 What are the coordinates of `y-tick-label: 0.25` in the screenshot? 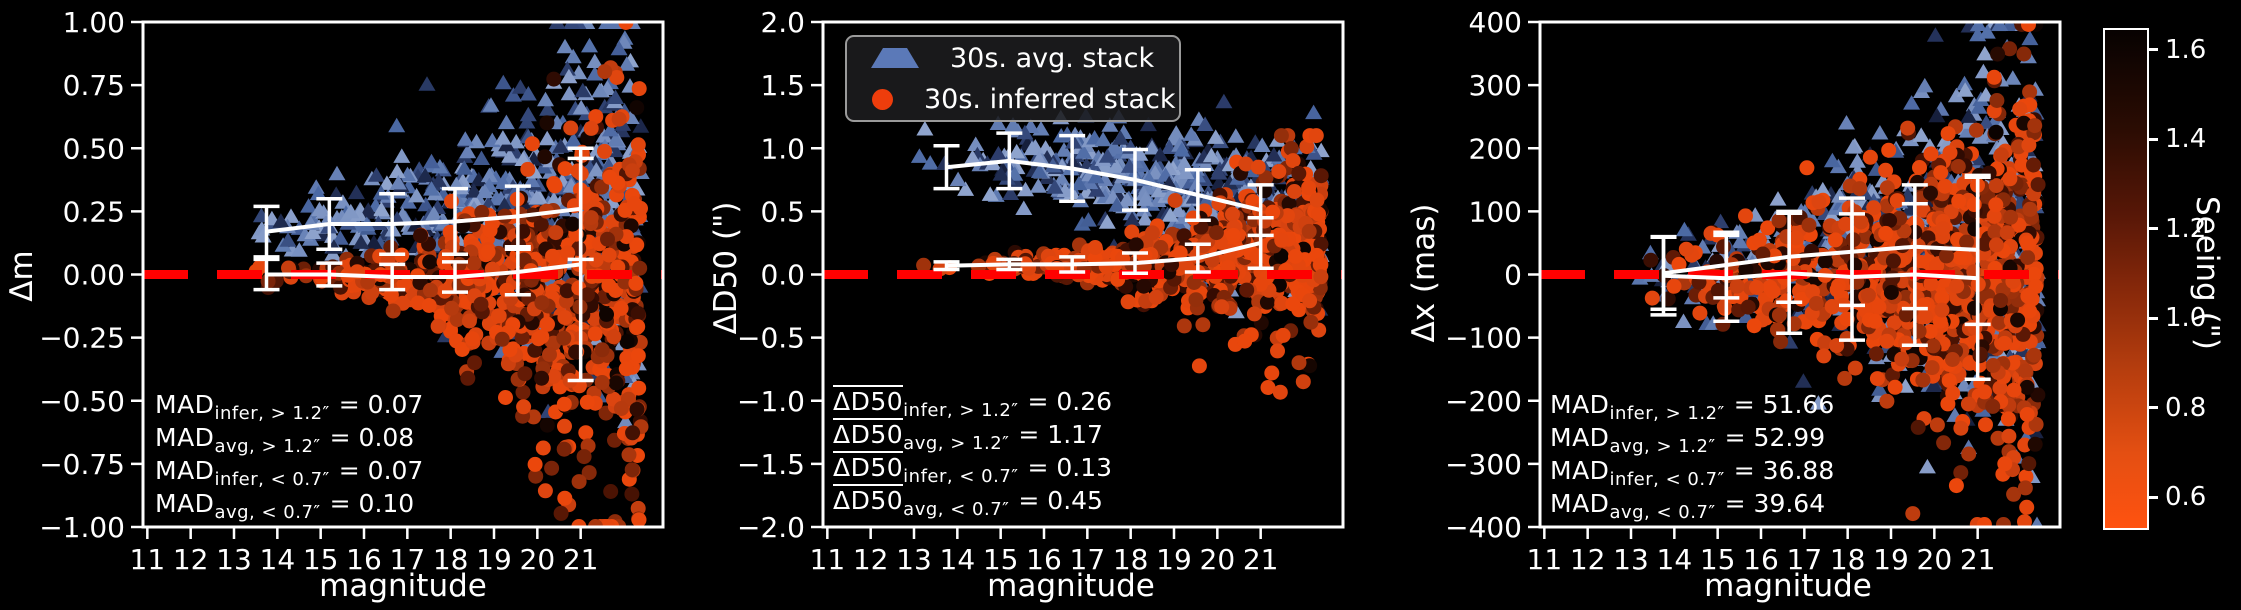 It's located at (94, 211).